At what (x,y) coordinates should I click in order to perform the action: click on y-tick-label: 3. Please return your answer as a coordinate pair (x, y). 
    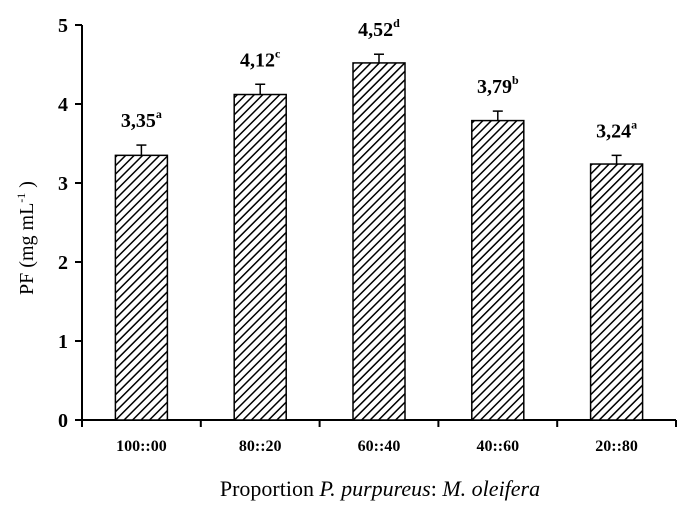
    Looking at the image, I should click on (63, 184).